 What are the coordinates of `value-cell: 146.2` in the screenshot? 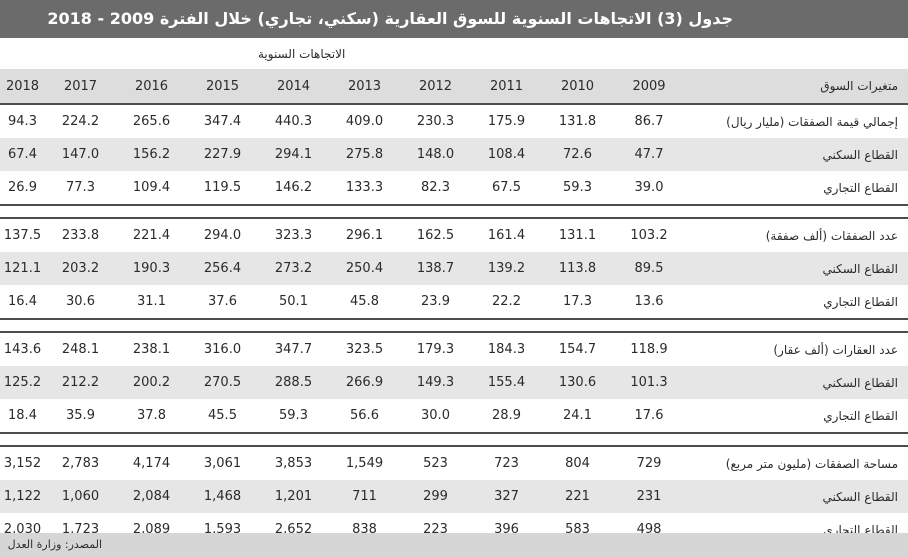 It's located at (293, 188).